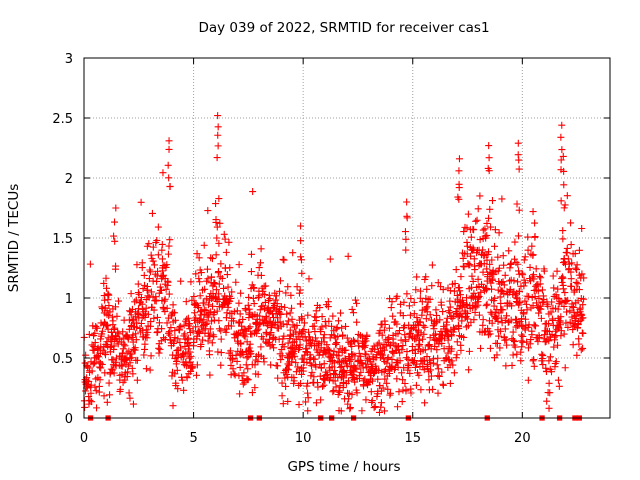  Describe the element at coordinates (62, 359) in the screenshot. I see `y-tick-label: 0.5` at that location.